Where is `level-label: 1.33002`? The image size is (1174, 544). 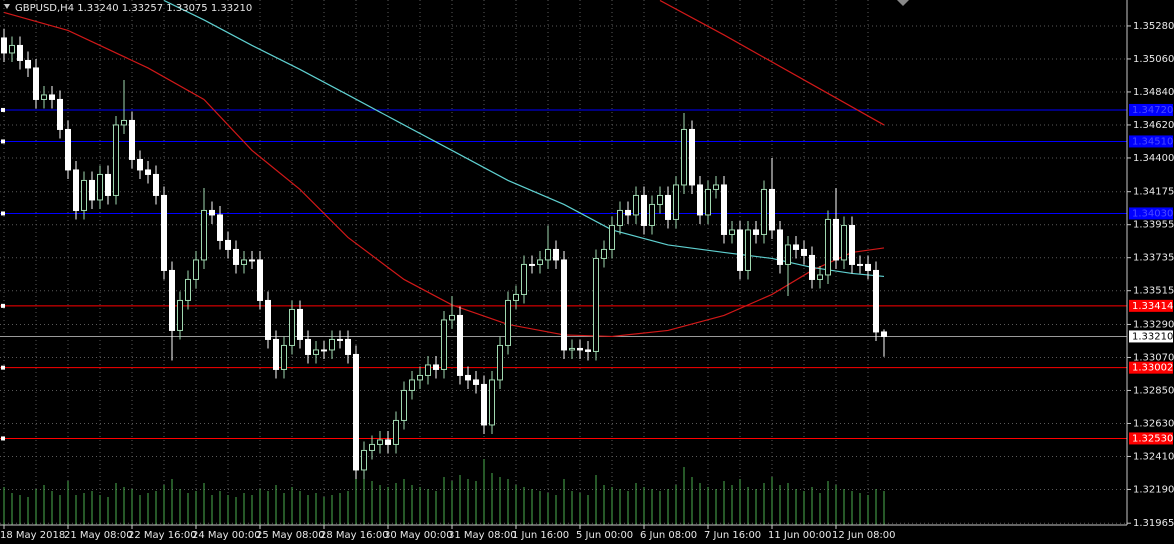 level-label: 1.33002 is located at coordinates (1152, 368).